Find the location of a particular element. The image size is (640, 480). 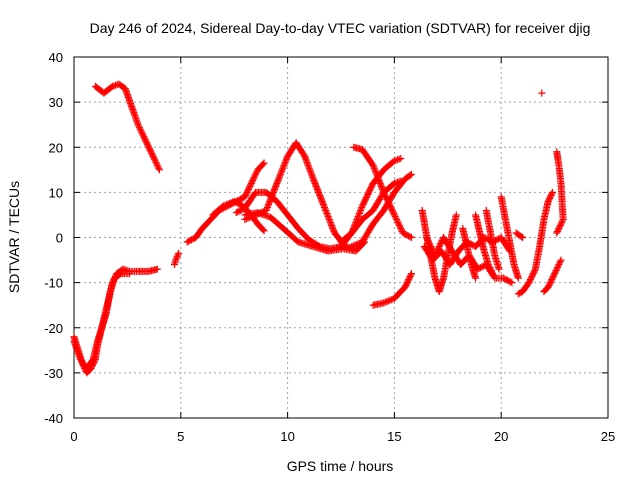

x-tick-label: 15 is located at coordinates (394, 436).